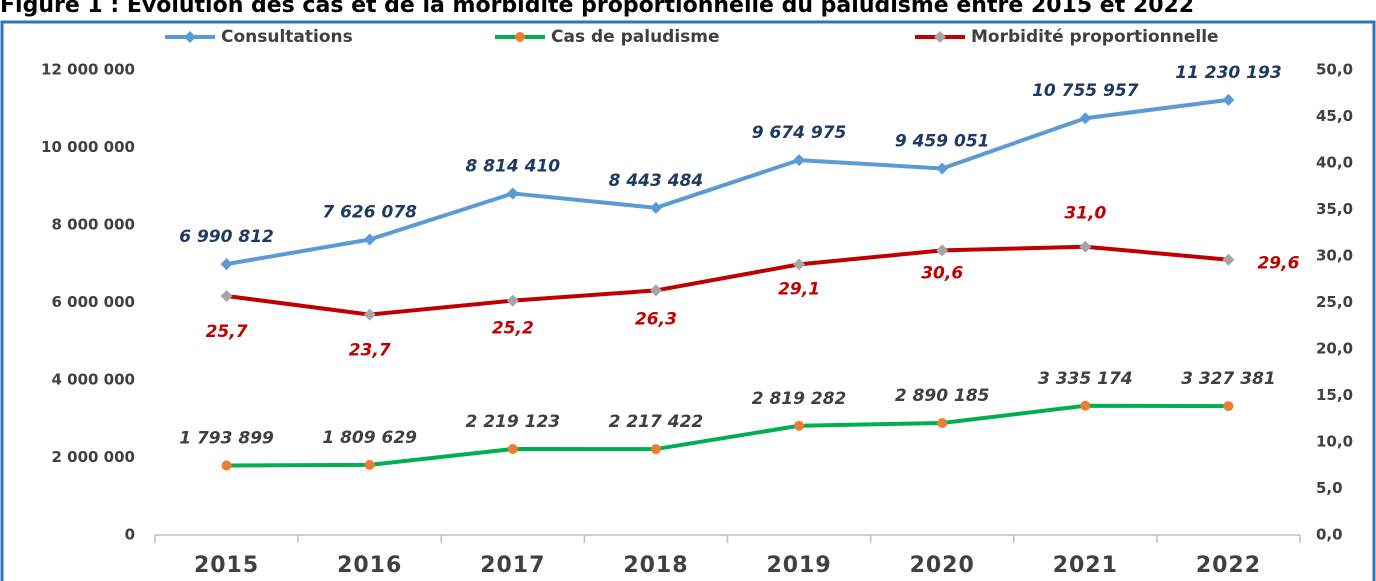  I want to click on data-label: 8 443 484, so click(656, 181).